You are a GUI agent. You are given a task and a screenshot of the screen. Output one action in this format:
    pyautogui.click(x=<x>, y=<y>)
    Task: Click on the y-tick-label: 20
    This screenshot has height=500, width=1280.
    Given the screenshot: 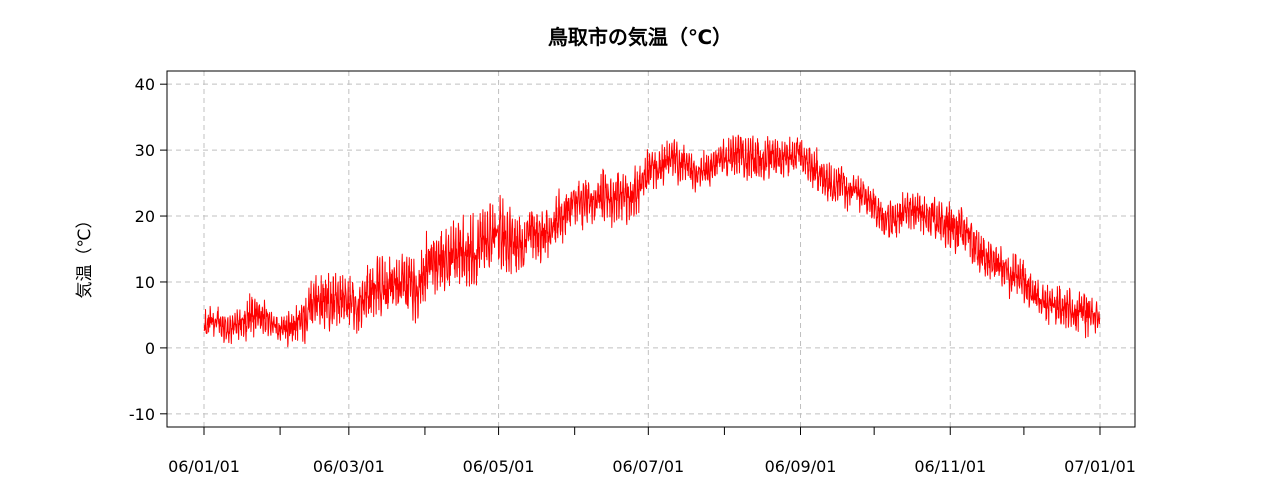 What is the action you would take?
    pyautogui.click(x=145, y=216)
    